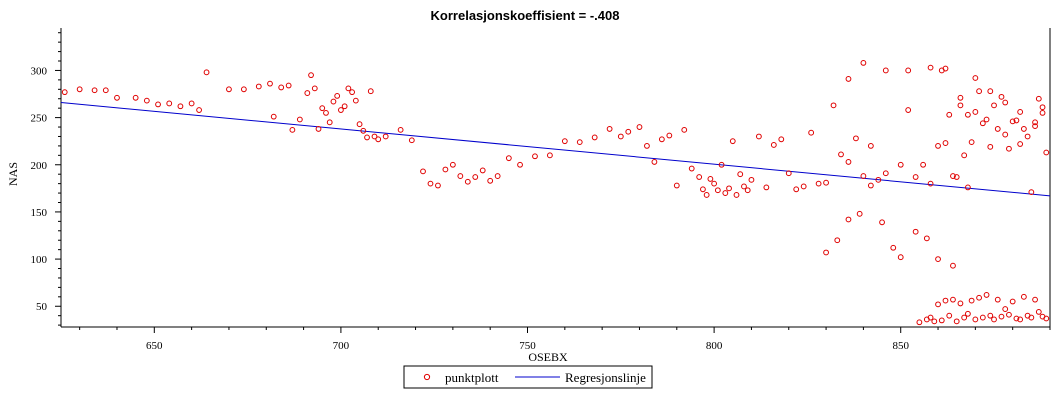  I want to click on legend-label-regresjonslinje: Regresjonslinje, so click(605, 377).